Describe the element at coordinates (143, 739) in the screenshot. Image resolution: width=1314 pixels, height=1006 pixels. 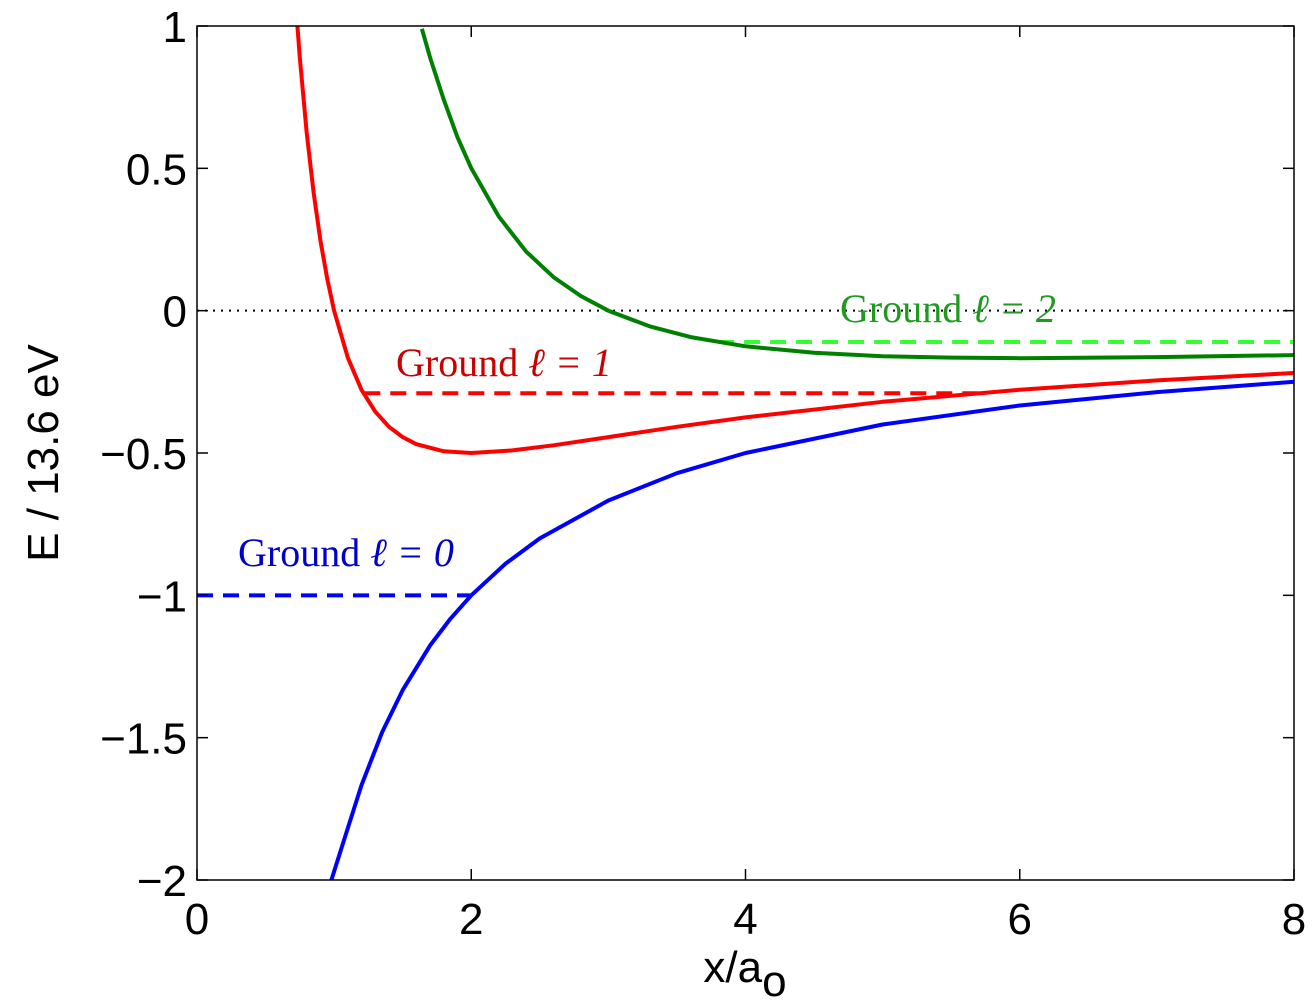
I see `y-tick-label: −1.5` at that location.